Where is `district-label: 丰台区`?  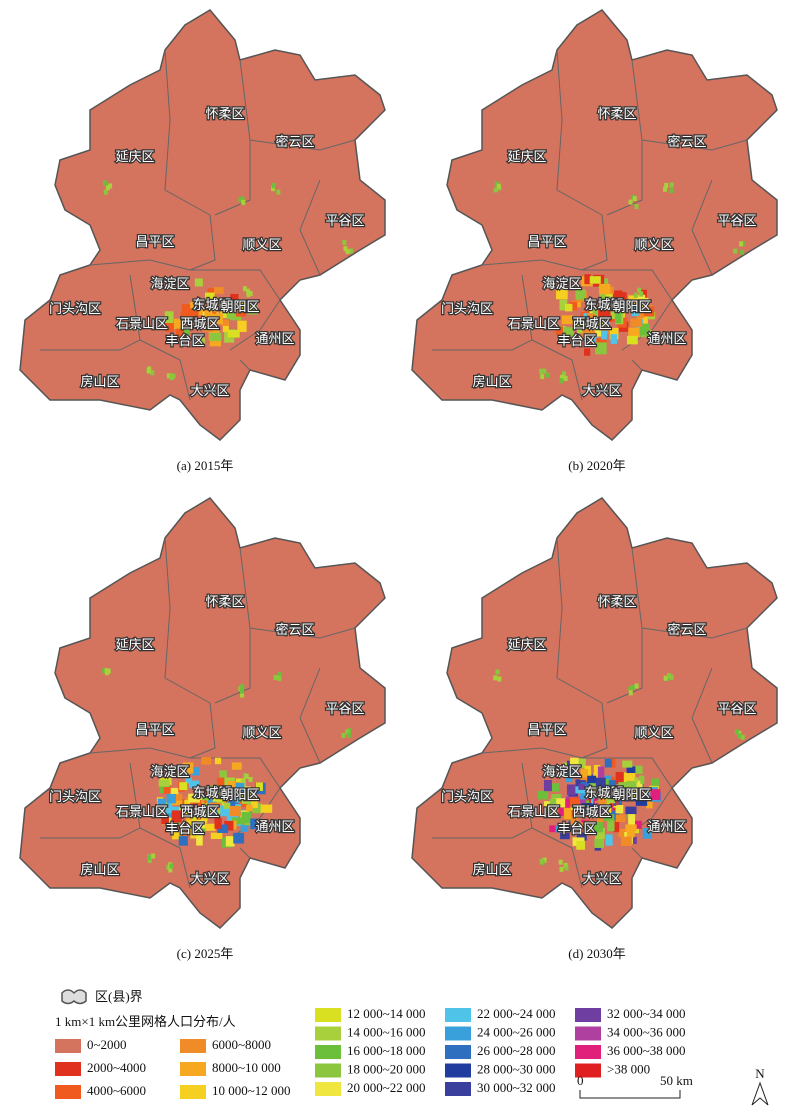
district-label: 丰台区 is located at coordinates (184, 828).